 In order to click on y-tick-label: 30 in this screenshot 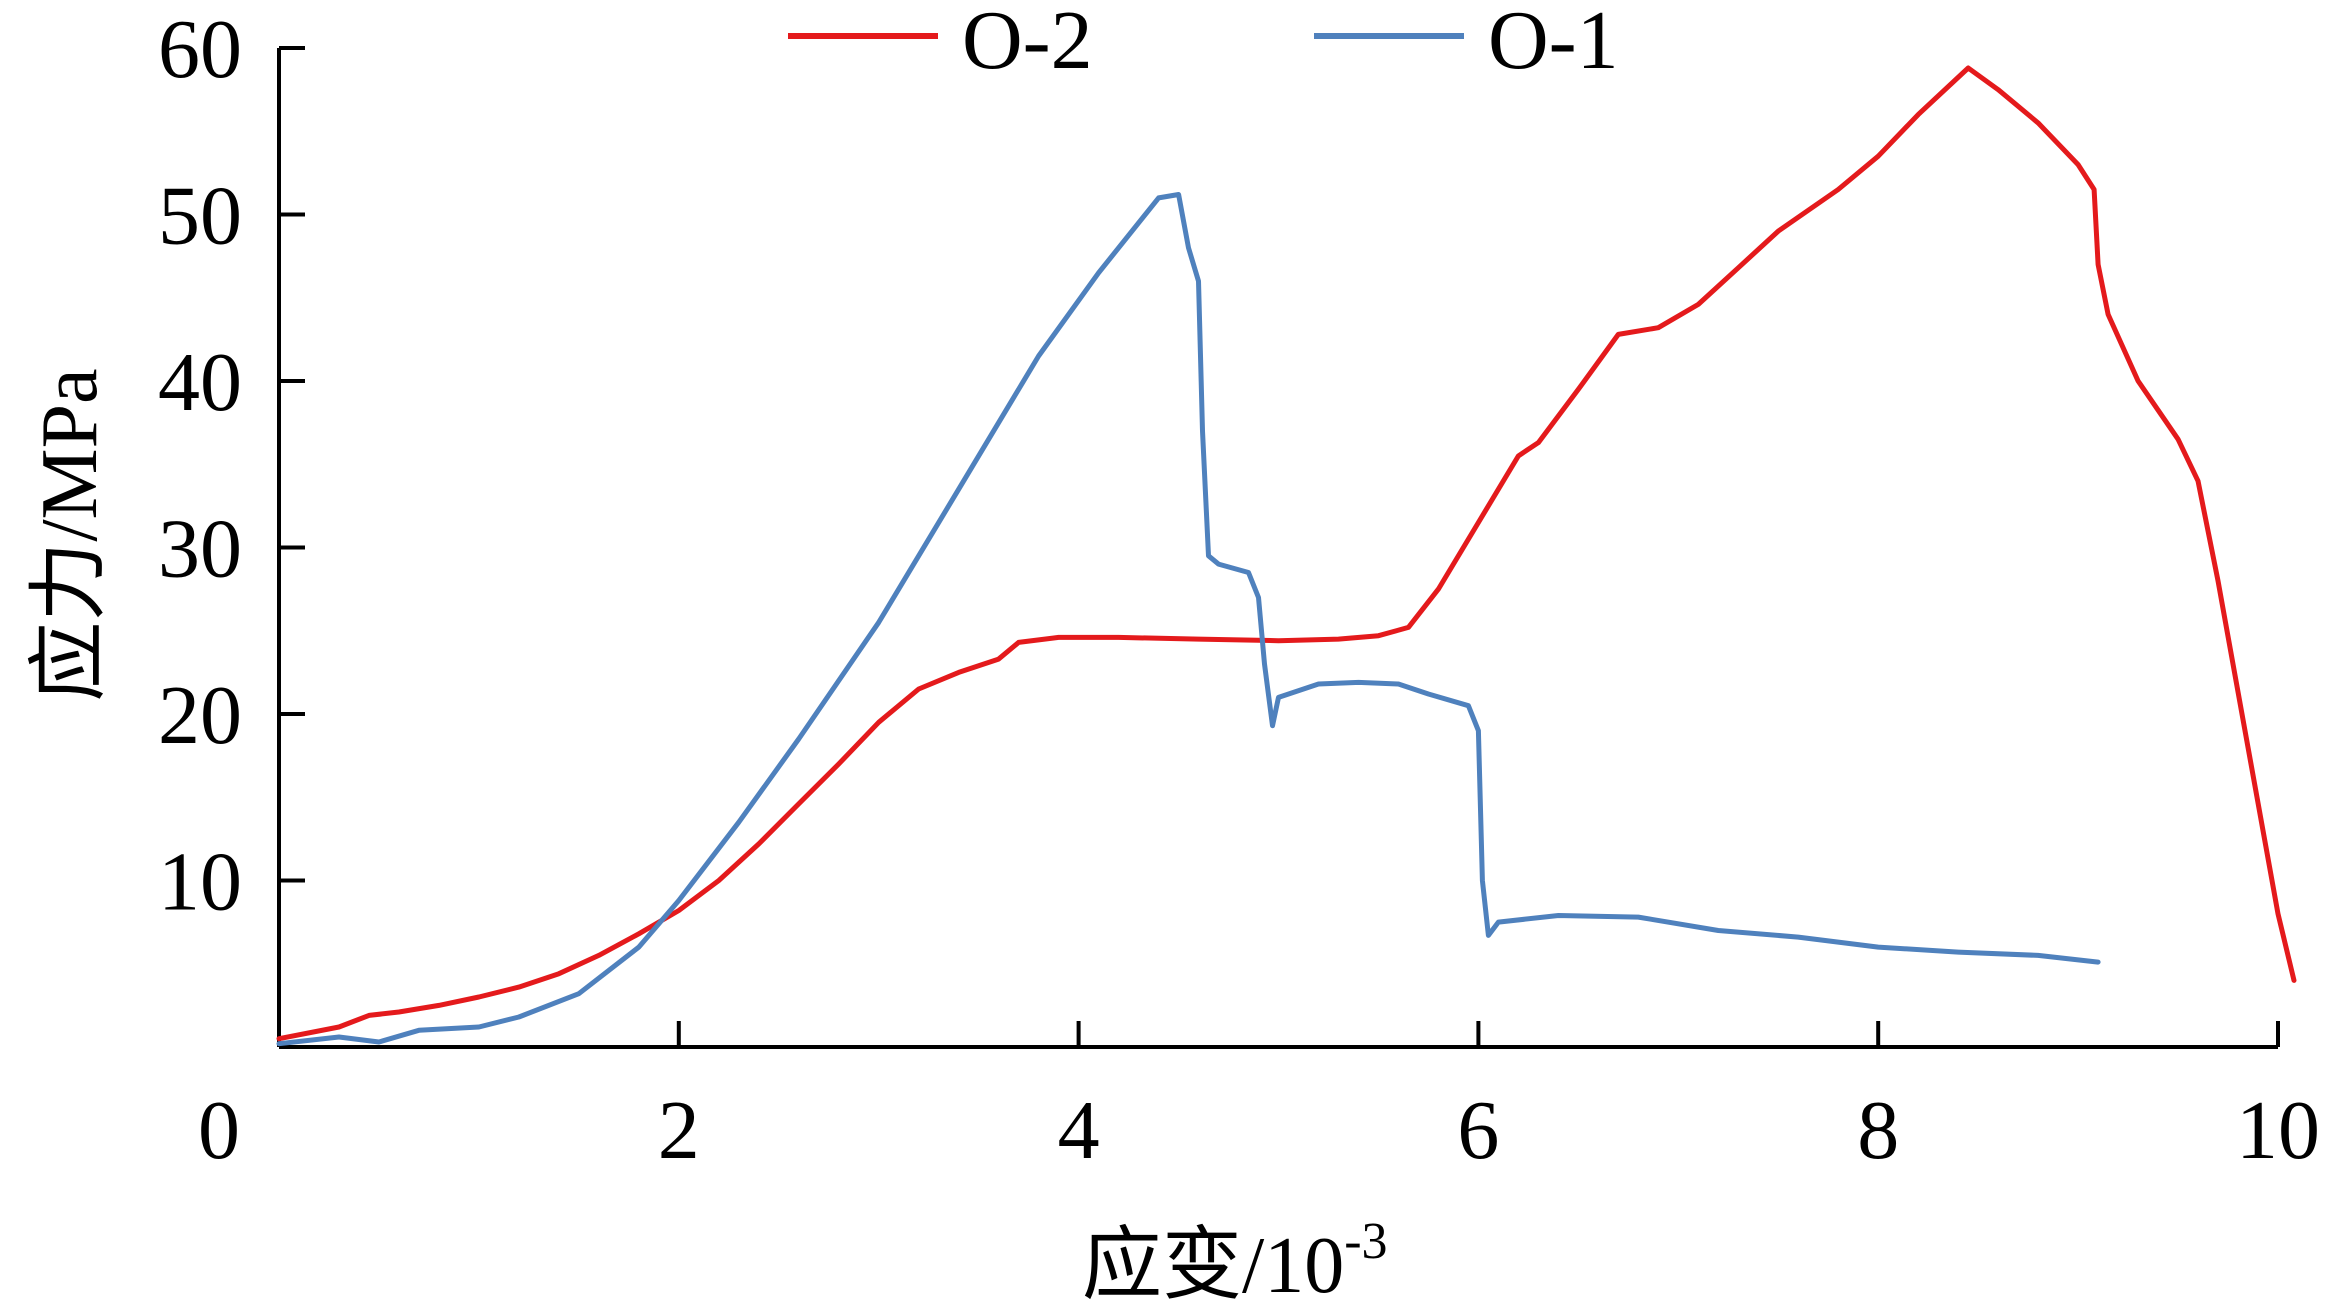, I will do `click(200, 549)`.